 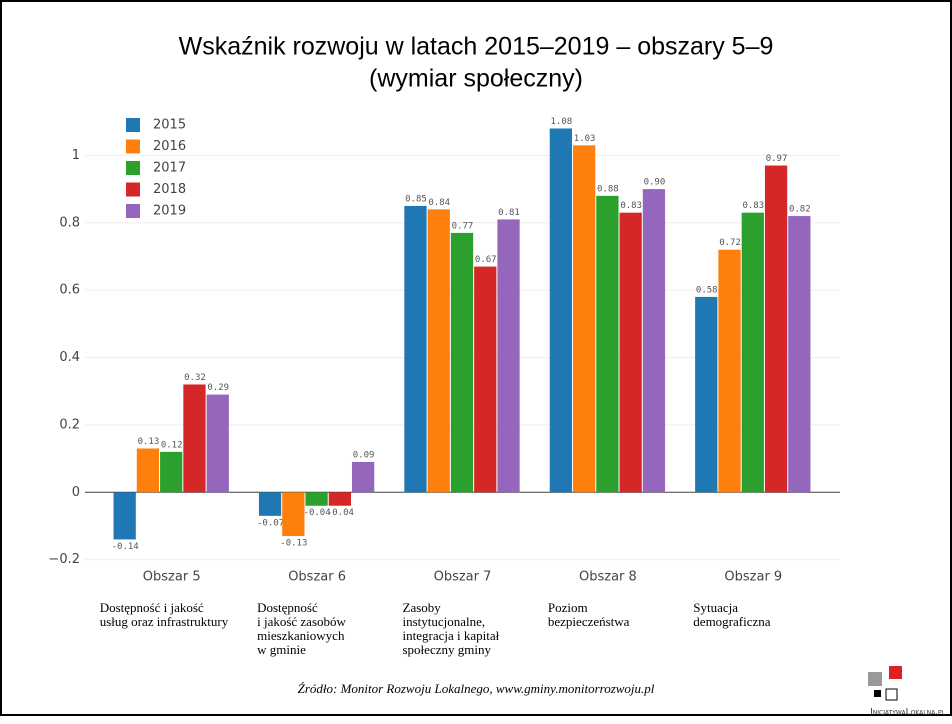 What do you see at coordinates (287, 607) in the screenshot?
I see `category-description: Dostępność` at bounding box center [287, 607].